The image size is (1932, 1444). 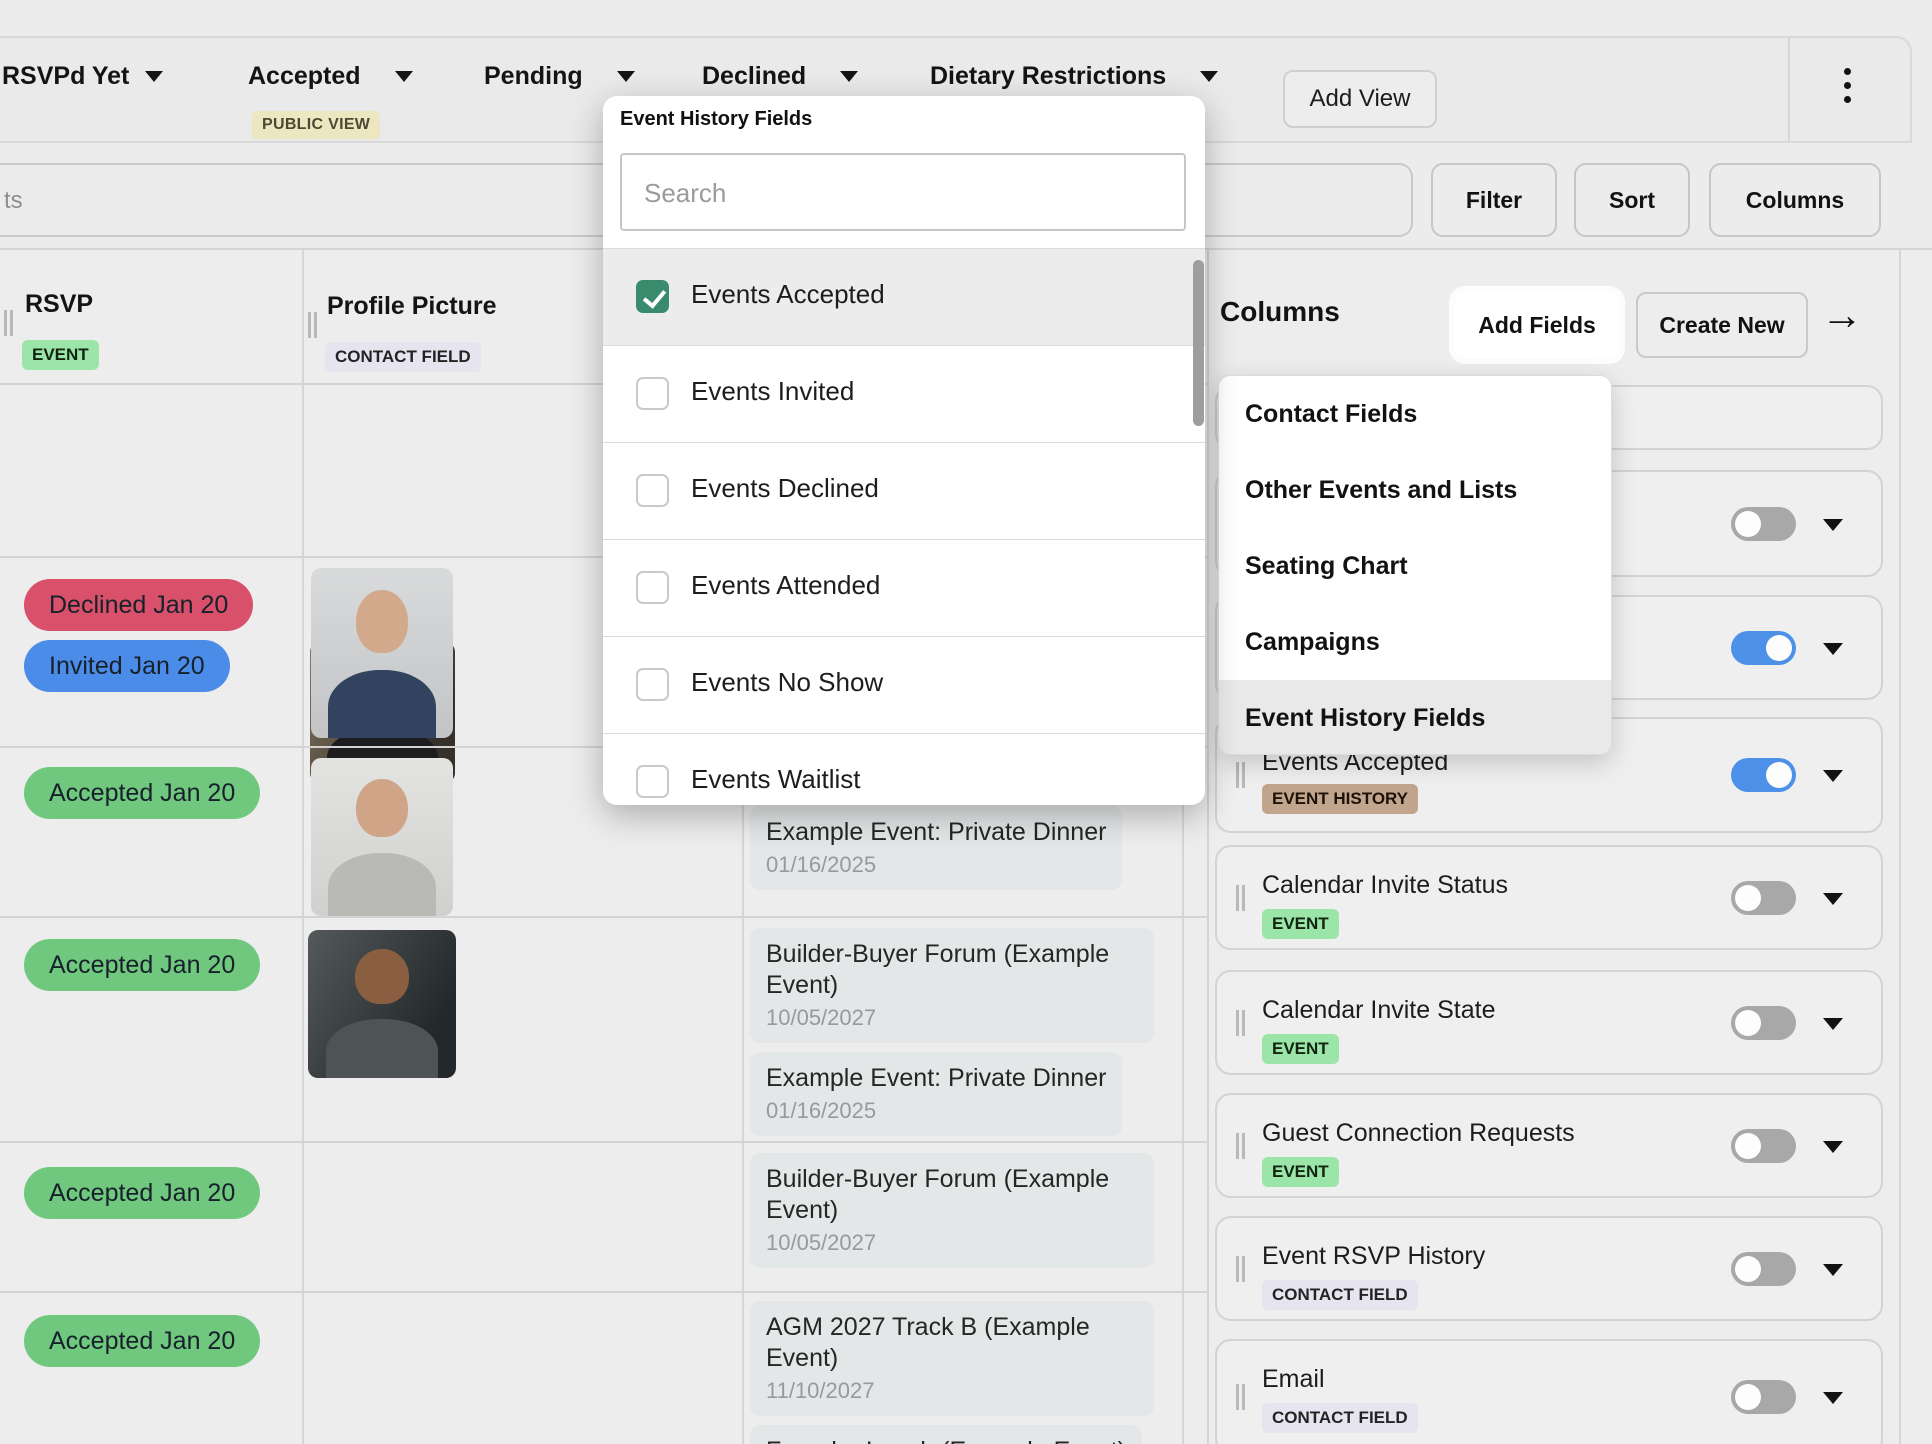 What do you see at coordinates (1842, 314) in the screenshot?
I see `forward-arrow-icon: →` at bounding box center [1842, 314].